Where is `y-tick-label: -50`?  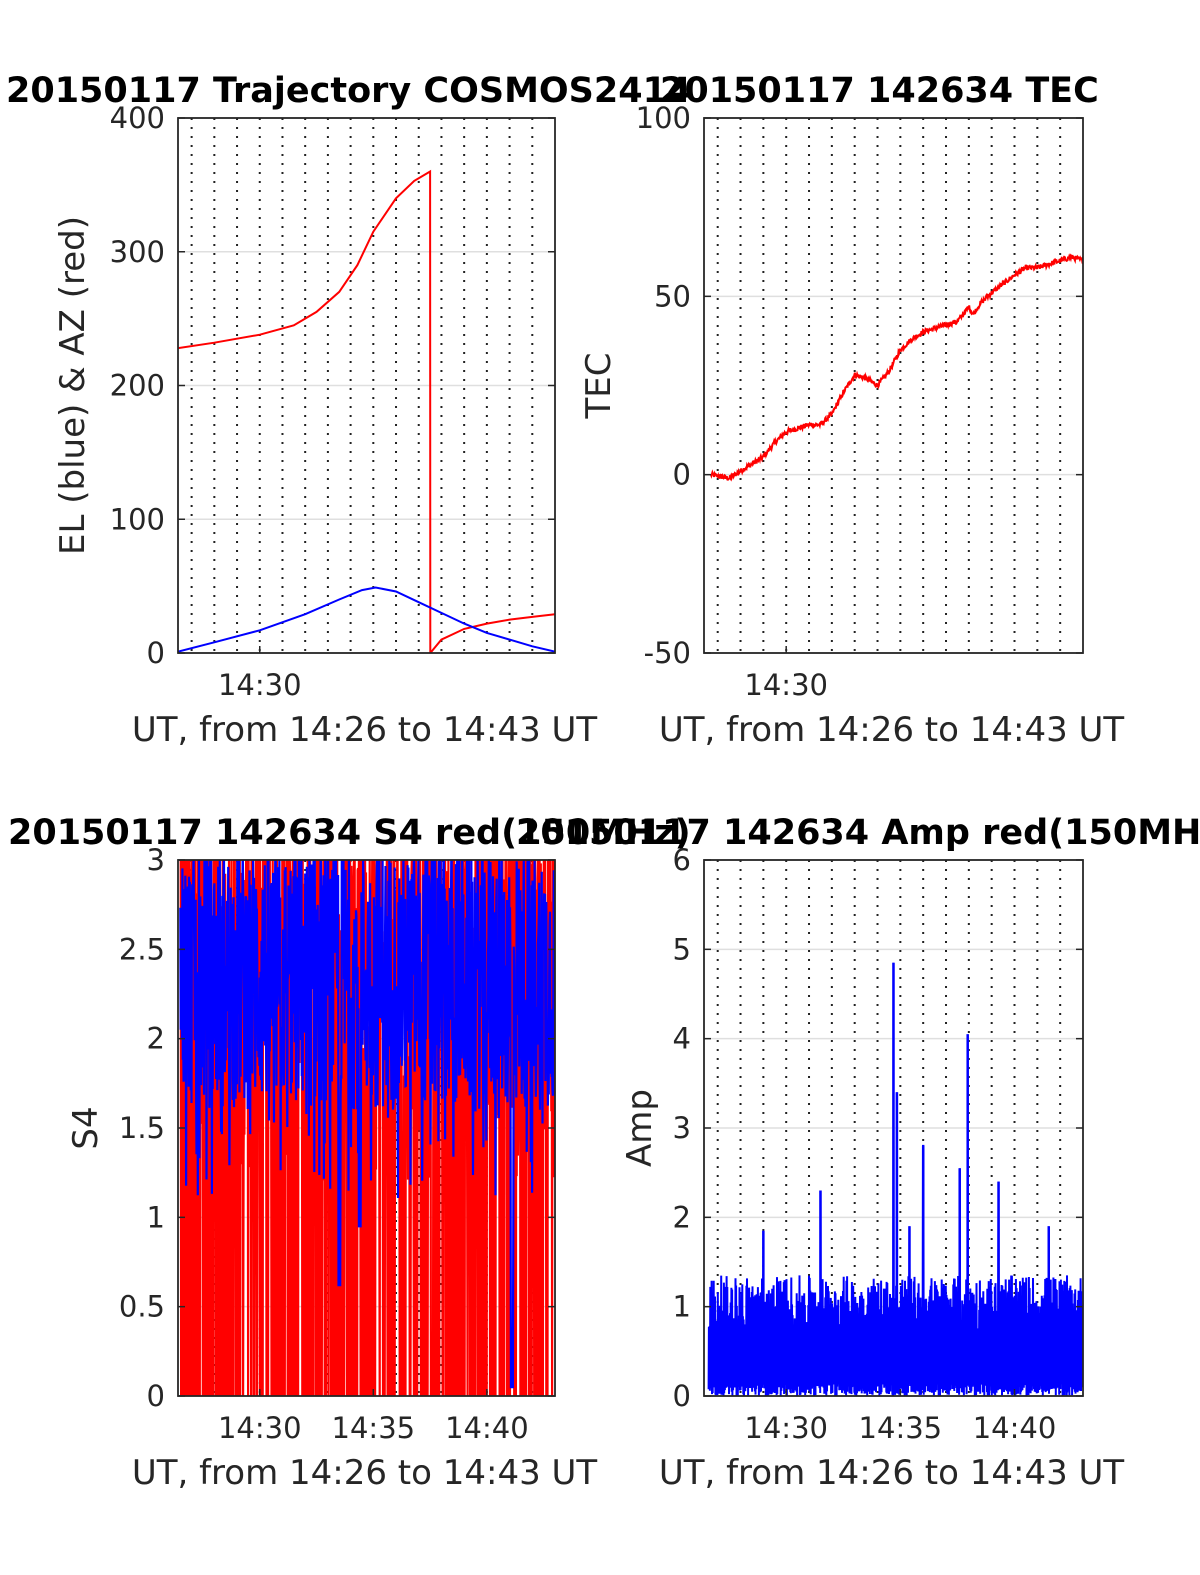
y-tick-label: -50 is located at coordinates (667, 653).